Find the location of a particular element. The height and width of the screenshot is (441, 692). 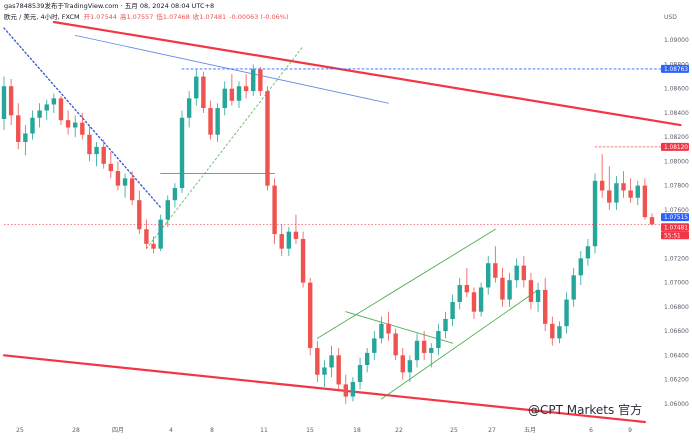

y-tick-label-15: 1.06000 is located at coordinates (676, 404).